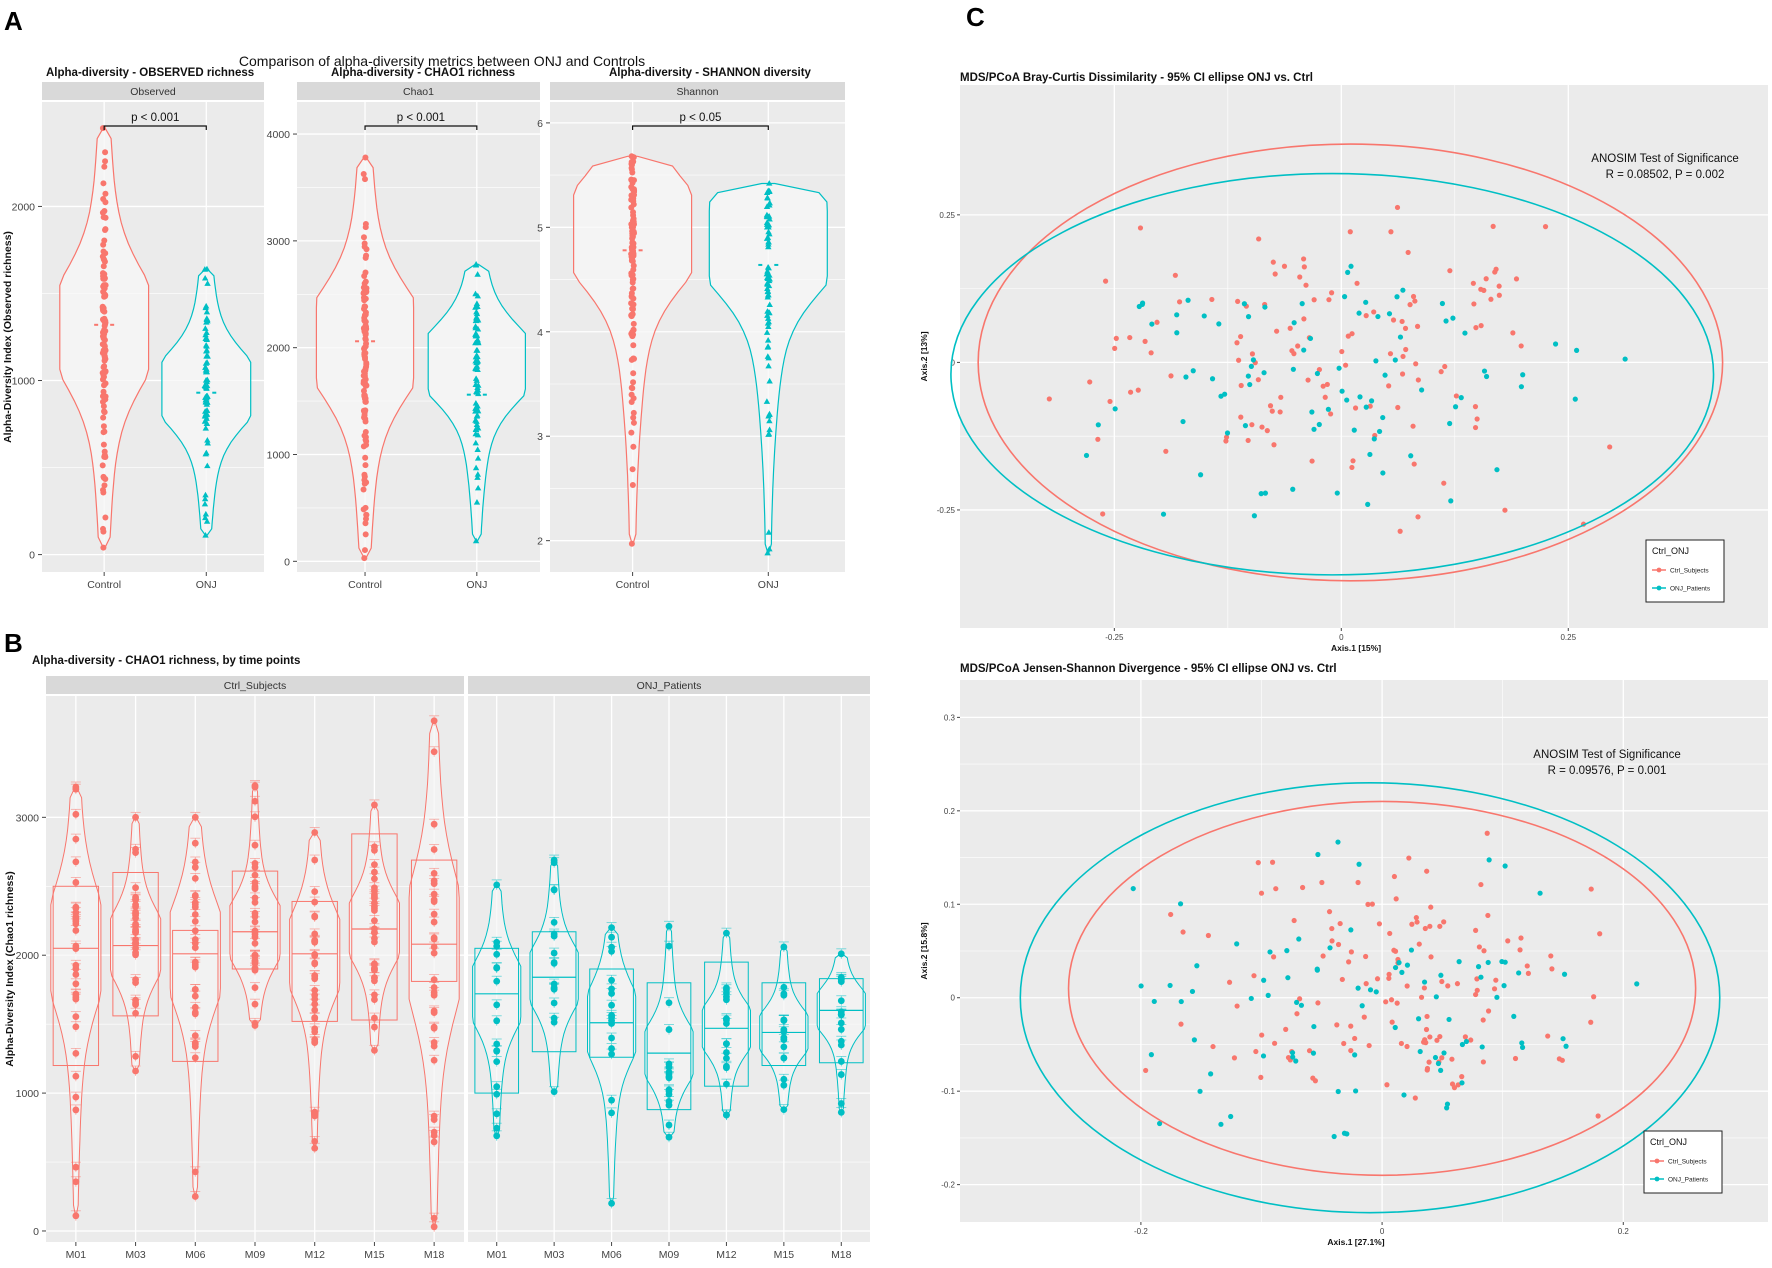  Describe the element at coordinates (953, 998) in the screenshot. I see `y-tick-label: 0` at that location.